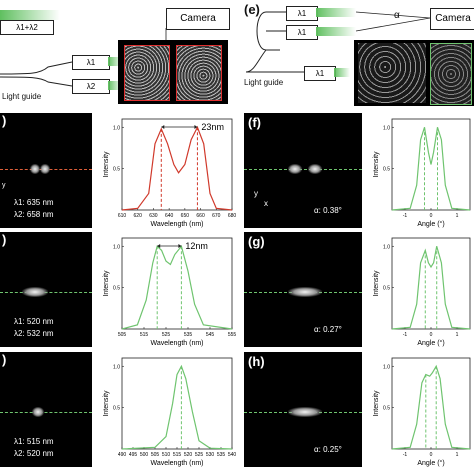 The image size is (474, 474). Describe the element at coordinates (34, 333) in the screenshot. I see `wavelength-2-label-2: λ2: 532 nm` at that location.